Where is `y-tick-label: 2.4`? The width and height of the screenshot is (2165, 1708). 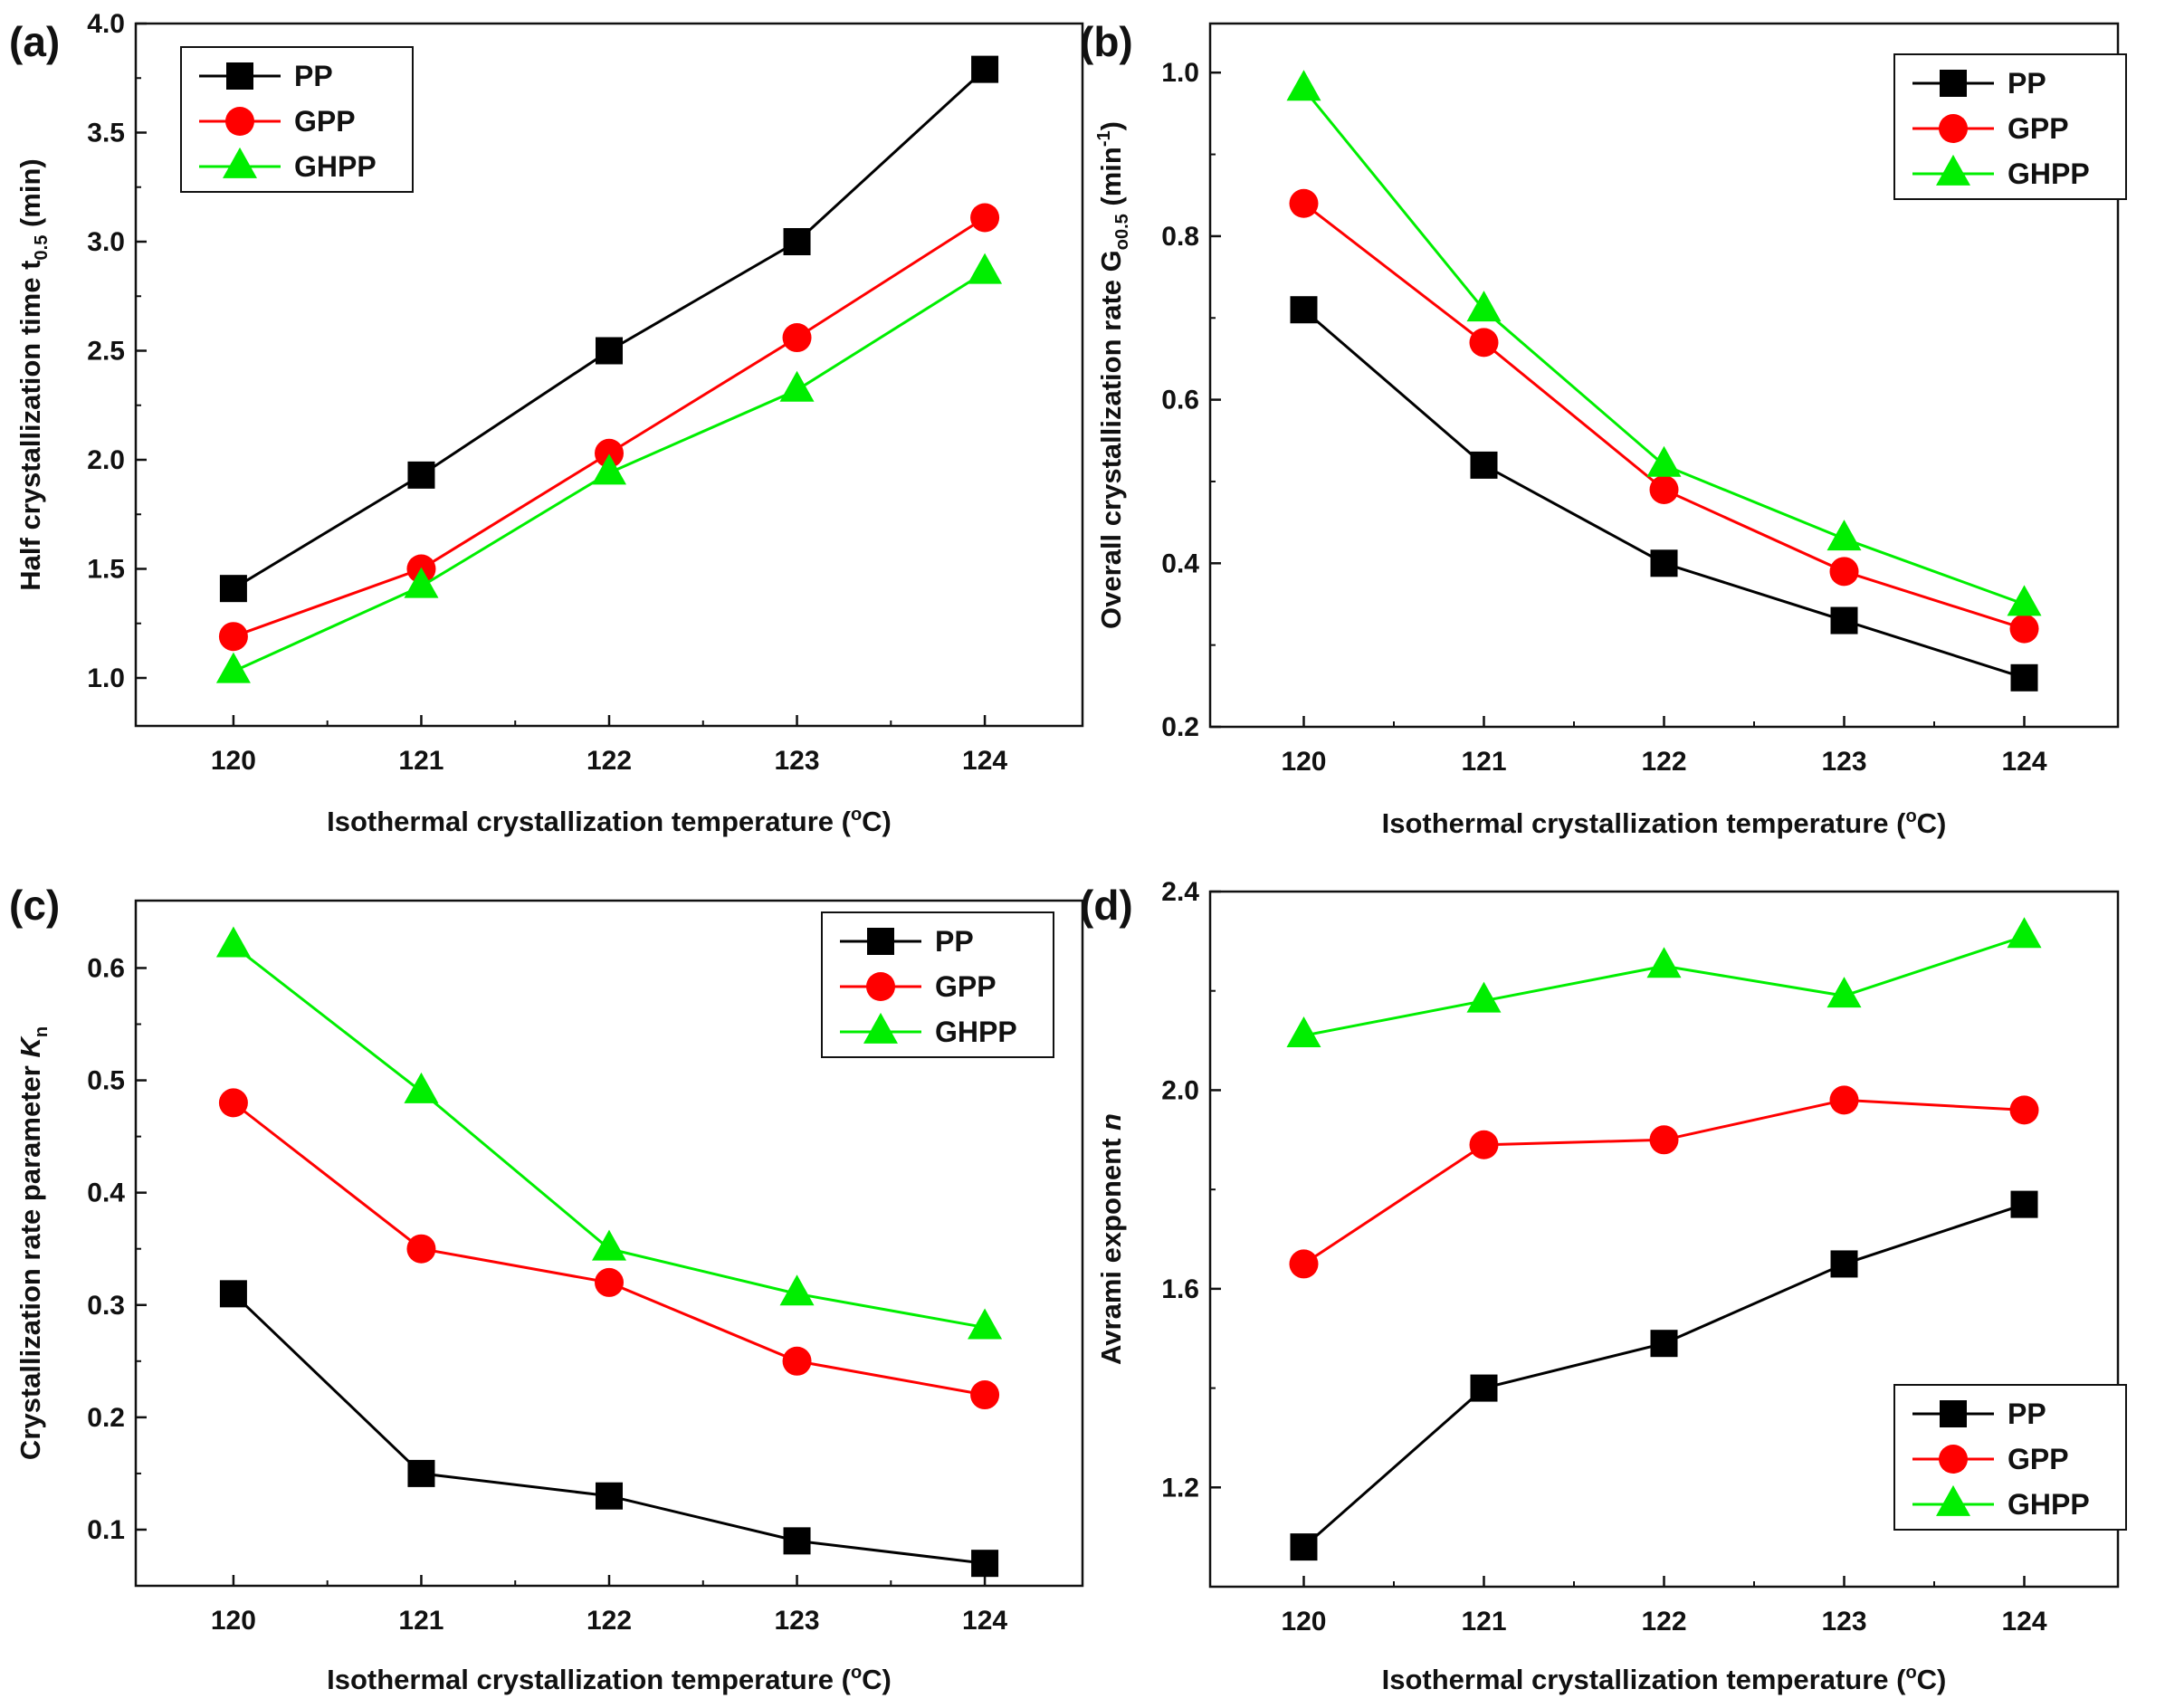
y-tick-label: 2.4 is located at coordinates (1180, 892).